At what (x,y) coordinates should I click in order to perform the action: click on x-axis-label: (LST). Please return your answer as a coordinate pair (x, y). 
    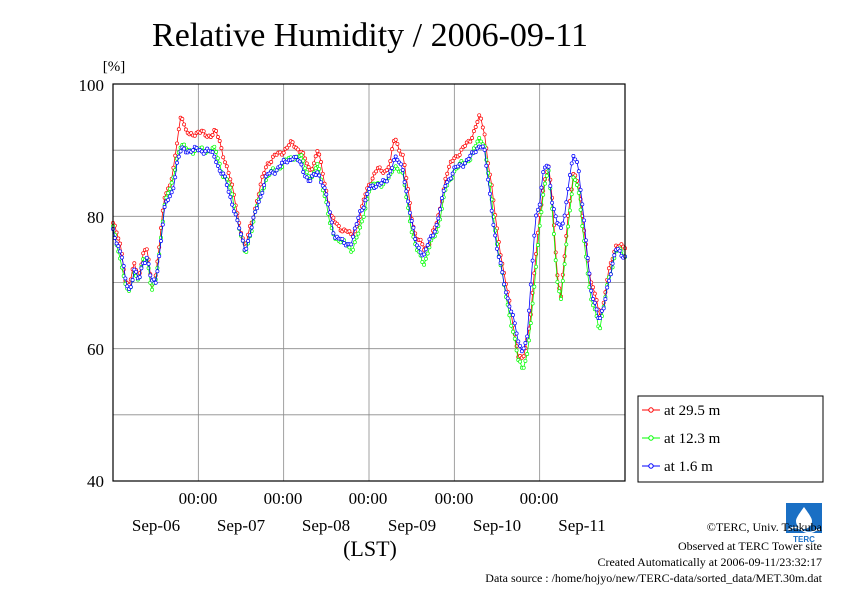
    Looking at the image, I should click on (370, 548).